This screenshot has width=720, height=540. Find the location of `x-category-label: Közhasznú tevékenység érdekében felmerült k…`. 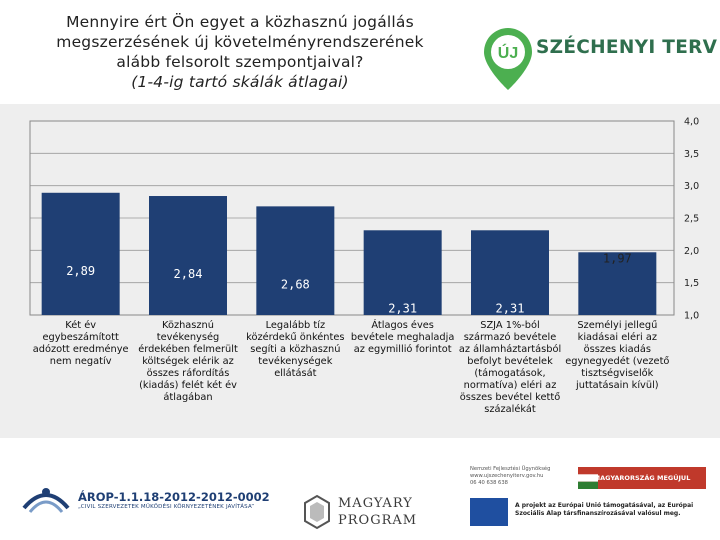

x-category-label: Közhasznú tevékenység érdekében felmerült k… is located at coordinates (188, 362).